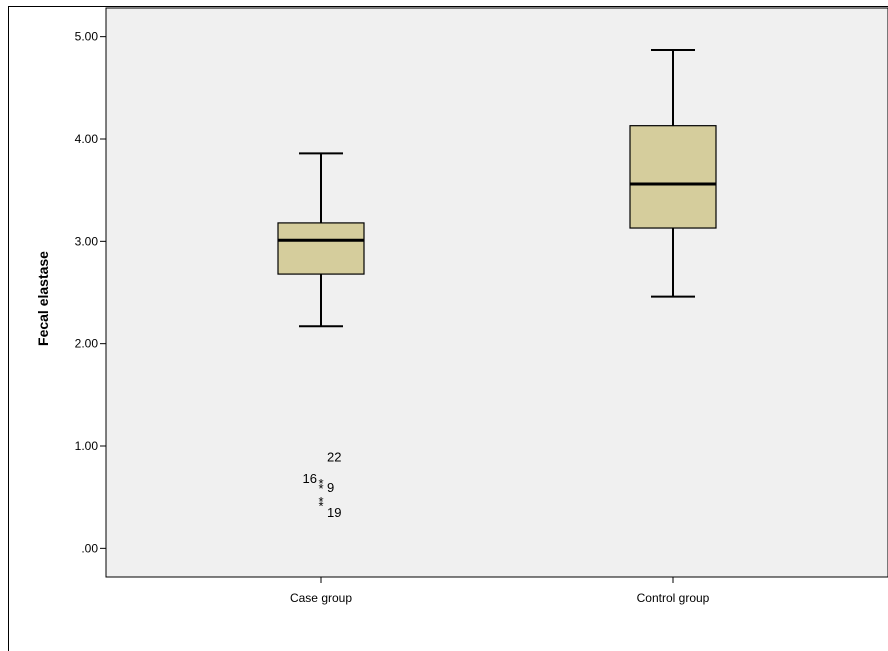  What do you see at coordinates (87, 241) in the screenshot?
I see `y-tick-label: 3.00` at bounding box center [87, 241].